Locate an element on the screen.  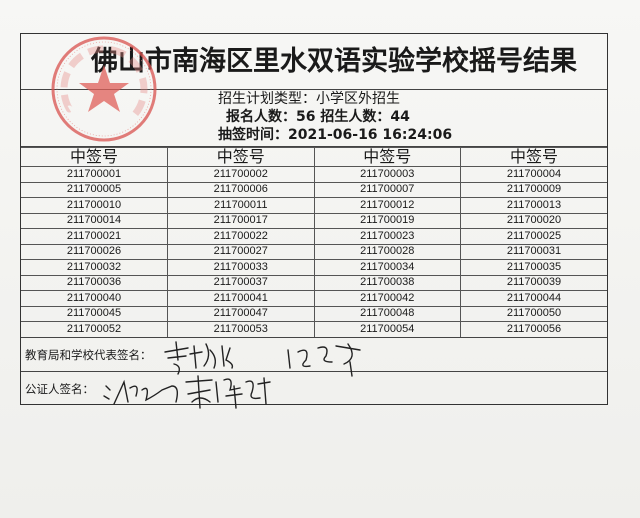
table-row: 211700005 211700006 211700007 211700009 is located at coordinates (314, 189).